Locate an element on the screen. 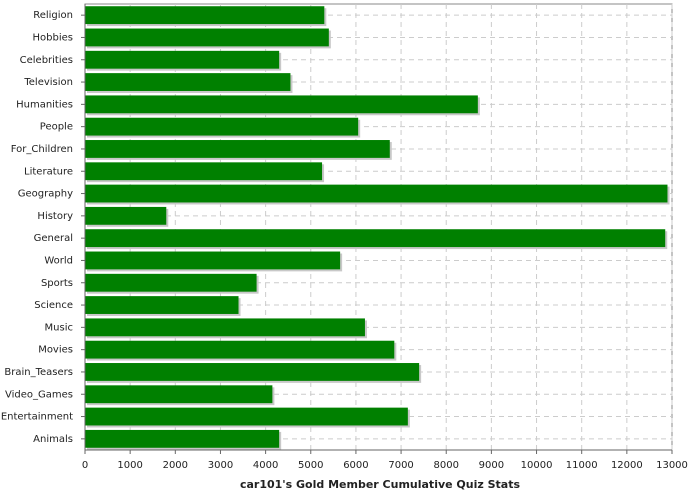 The width and height of the screenshot is (700, 500). x-tick-label: 9000 is located at coordinates (491, 465).